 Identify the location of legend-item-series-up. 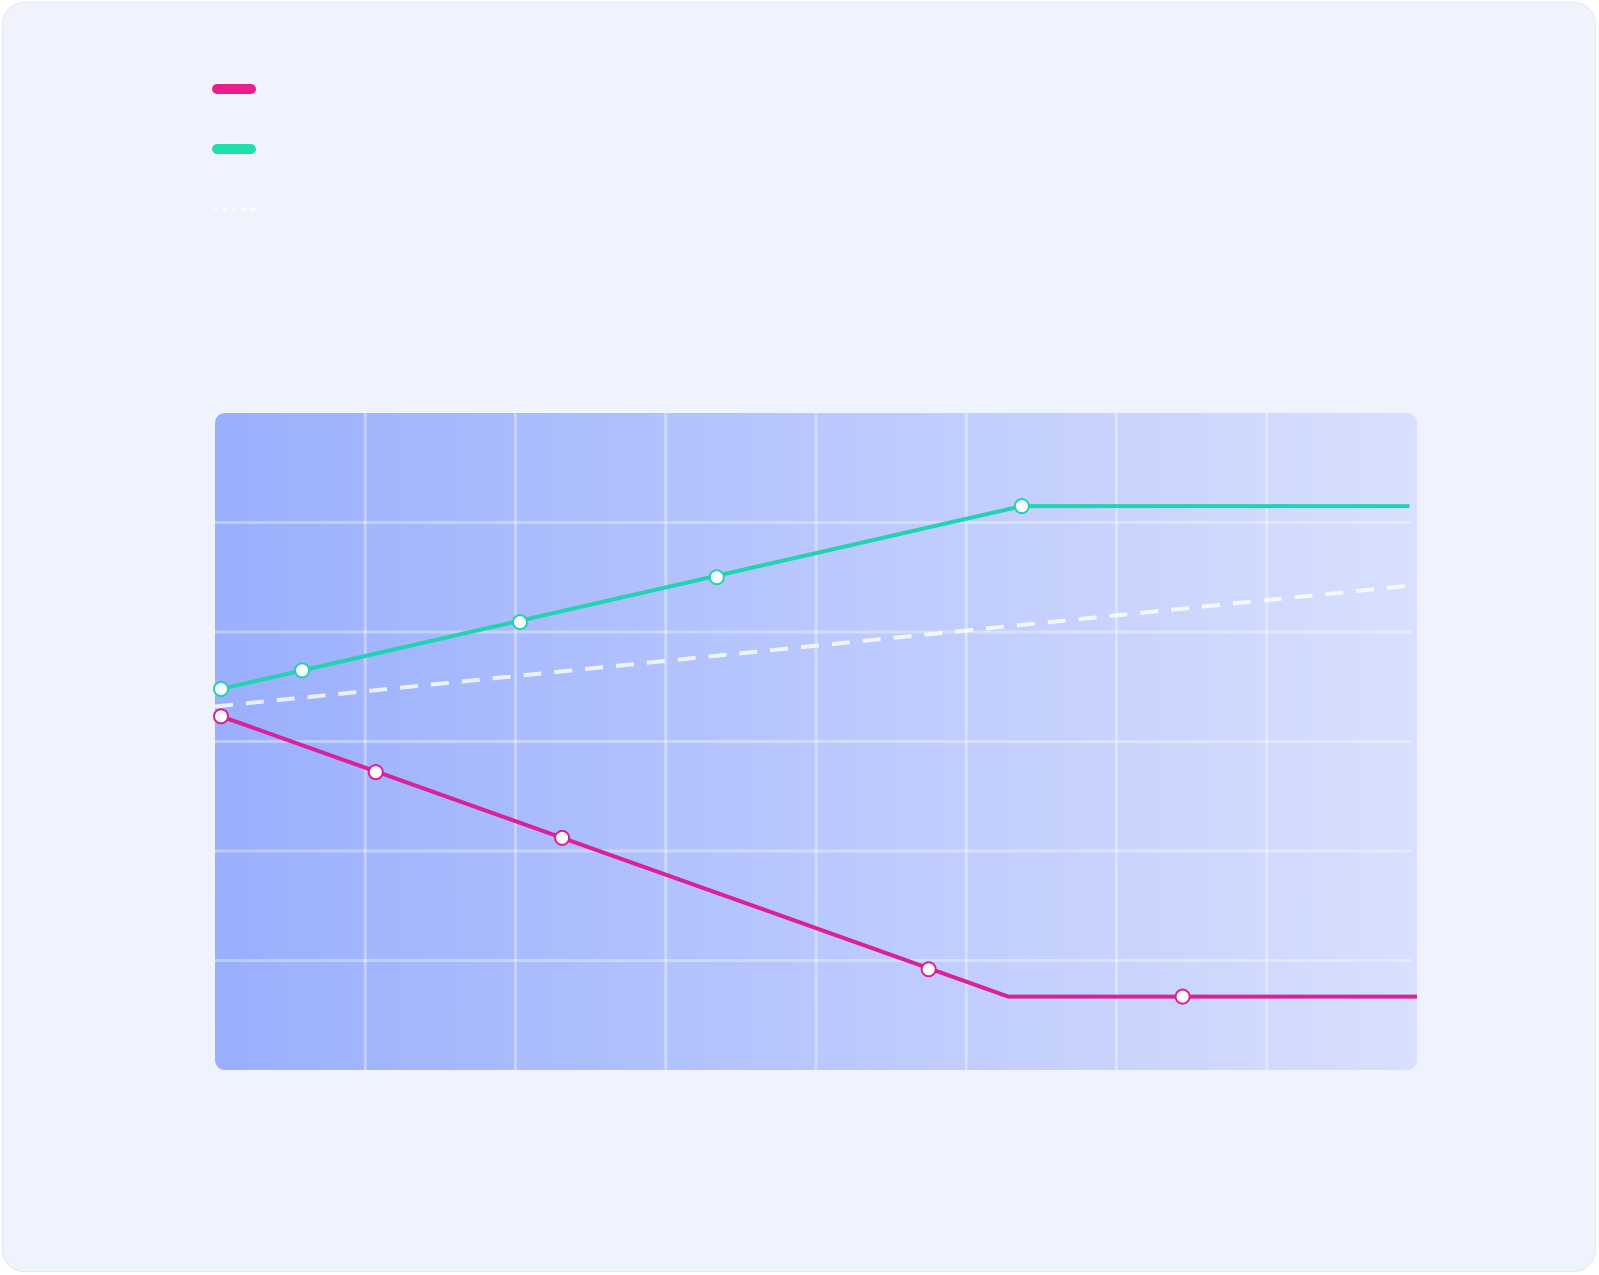
(245, 149).